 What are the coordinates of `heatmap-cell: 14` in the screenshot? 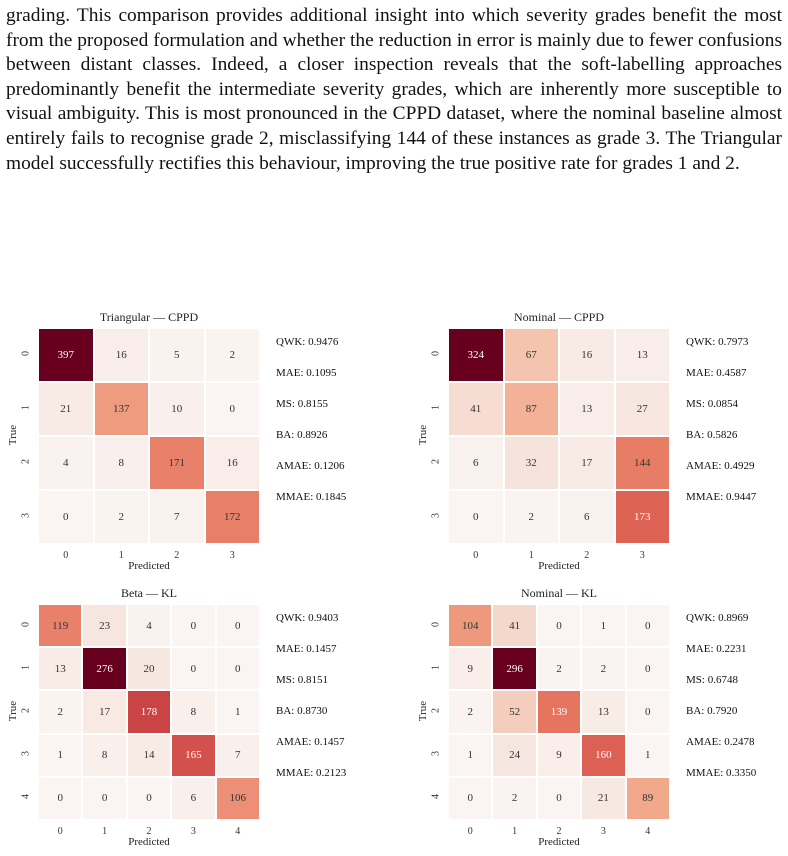 It's located at (149, 755).